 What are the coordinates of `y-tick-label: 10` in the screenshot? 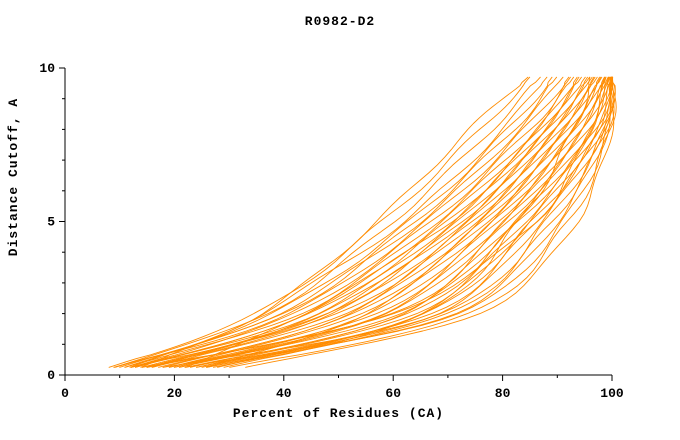 It's located at (47, 68).